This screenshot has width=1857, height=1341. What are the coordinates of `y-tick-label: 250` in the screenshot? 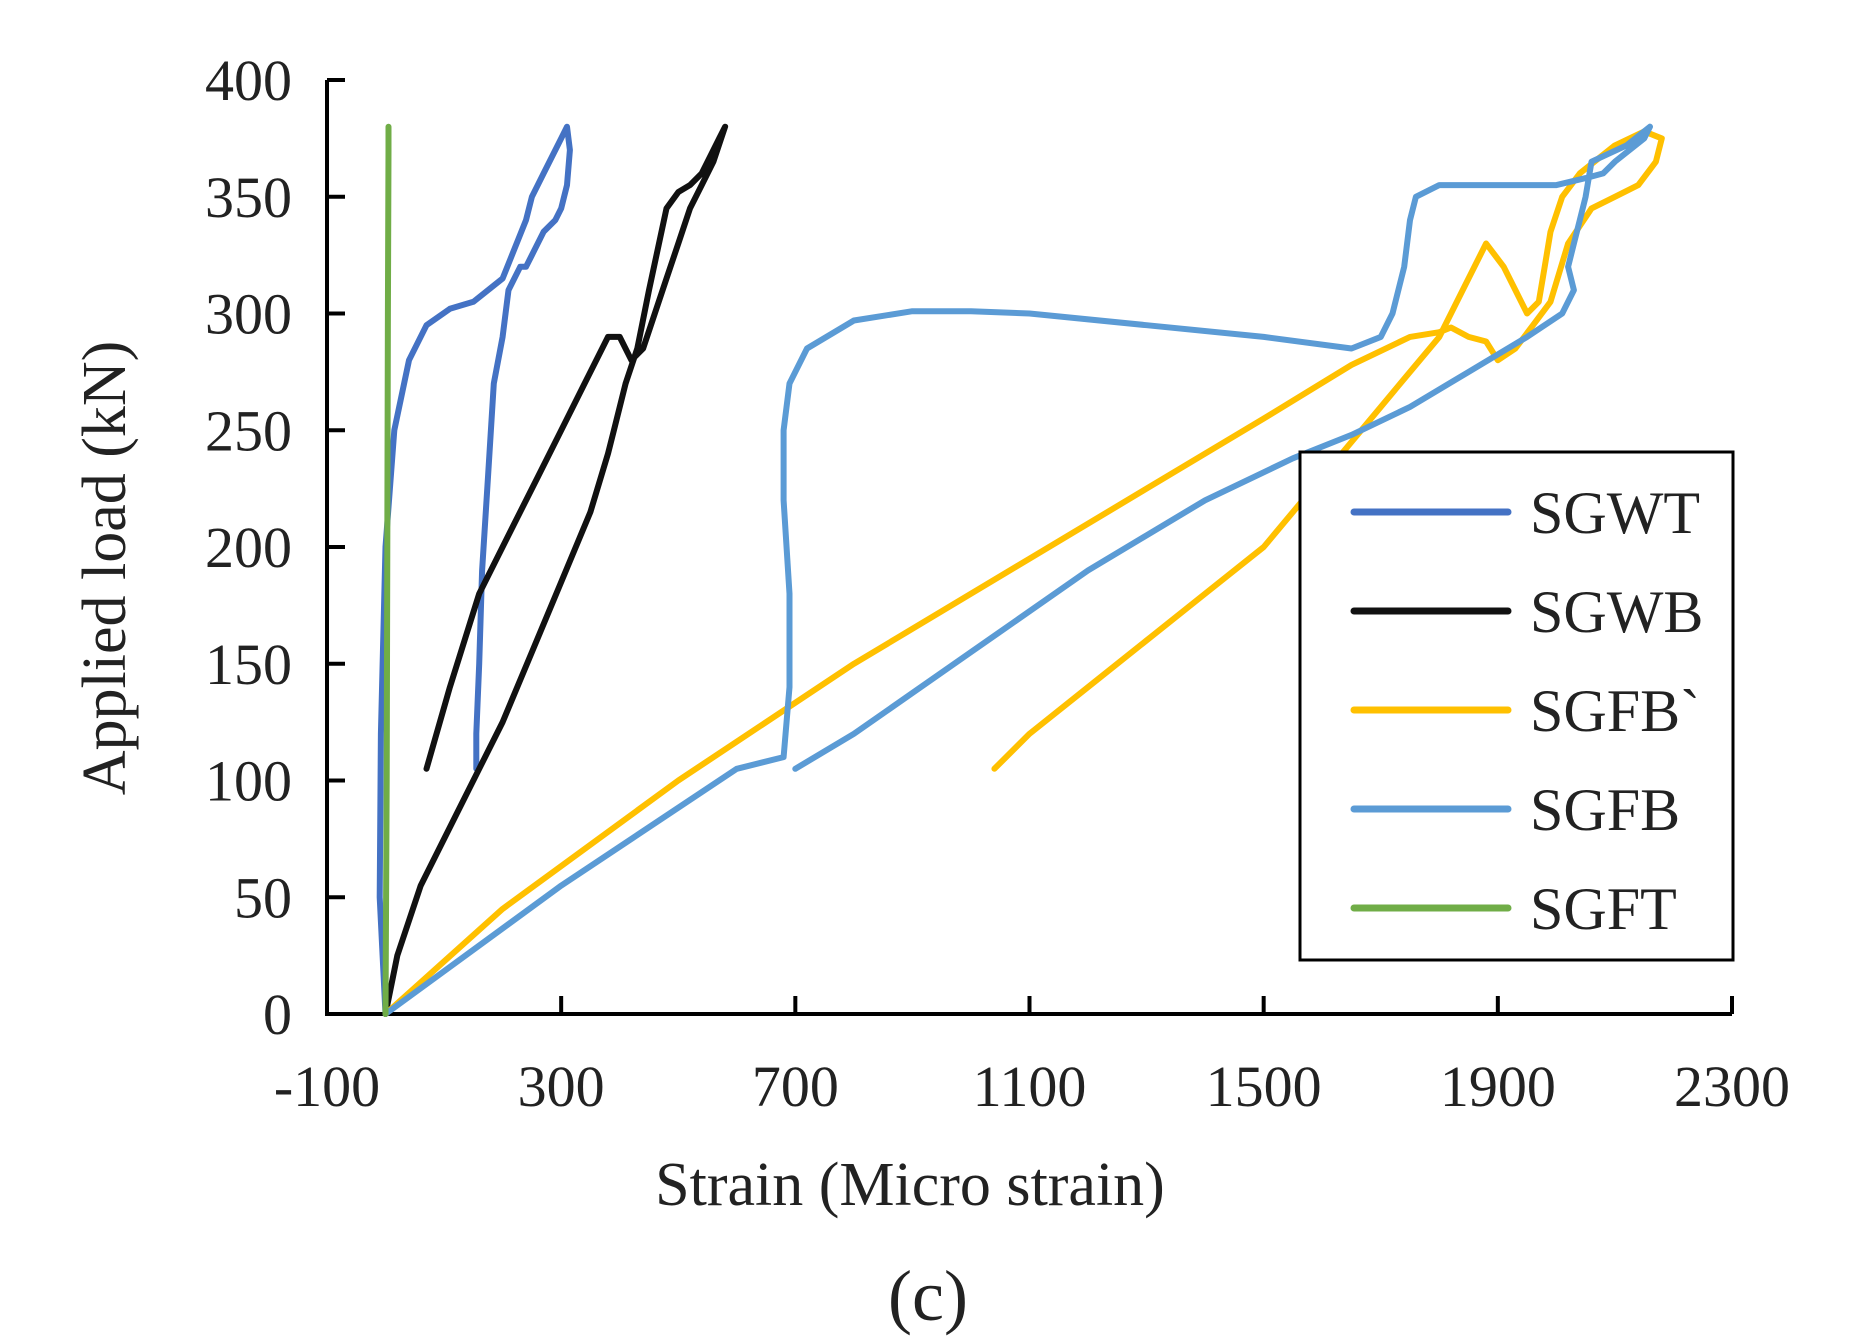 It's located at (248, 430).